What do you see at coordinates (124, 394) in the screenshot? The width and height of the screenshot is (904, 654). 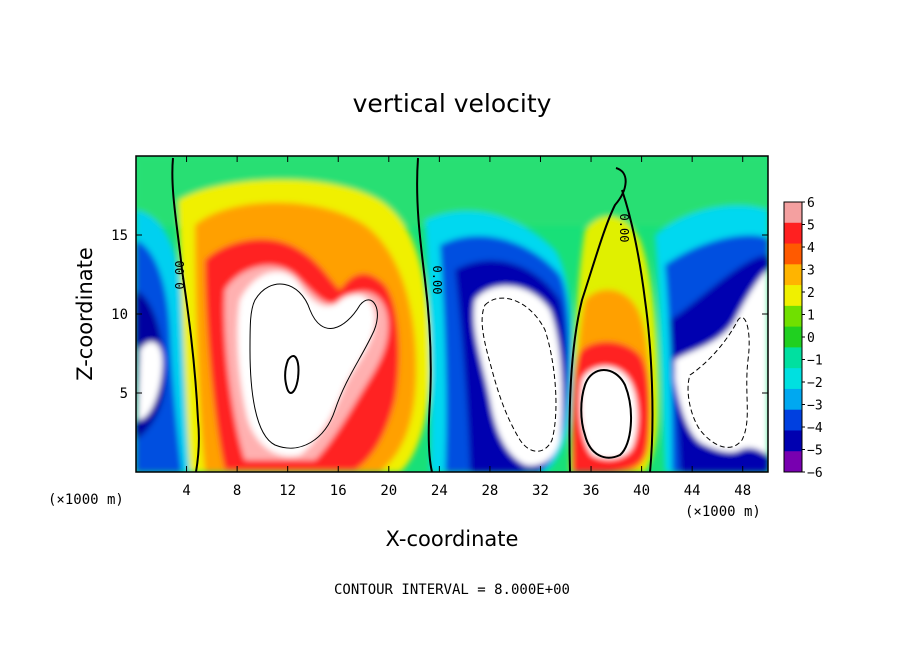 I see `y-tick-label: 5` at bounding box center [124, 394].